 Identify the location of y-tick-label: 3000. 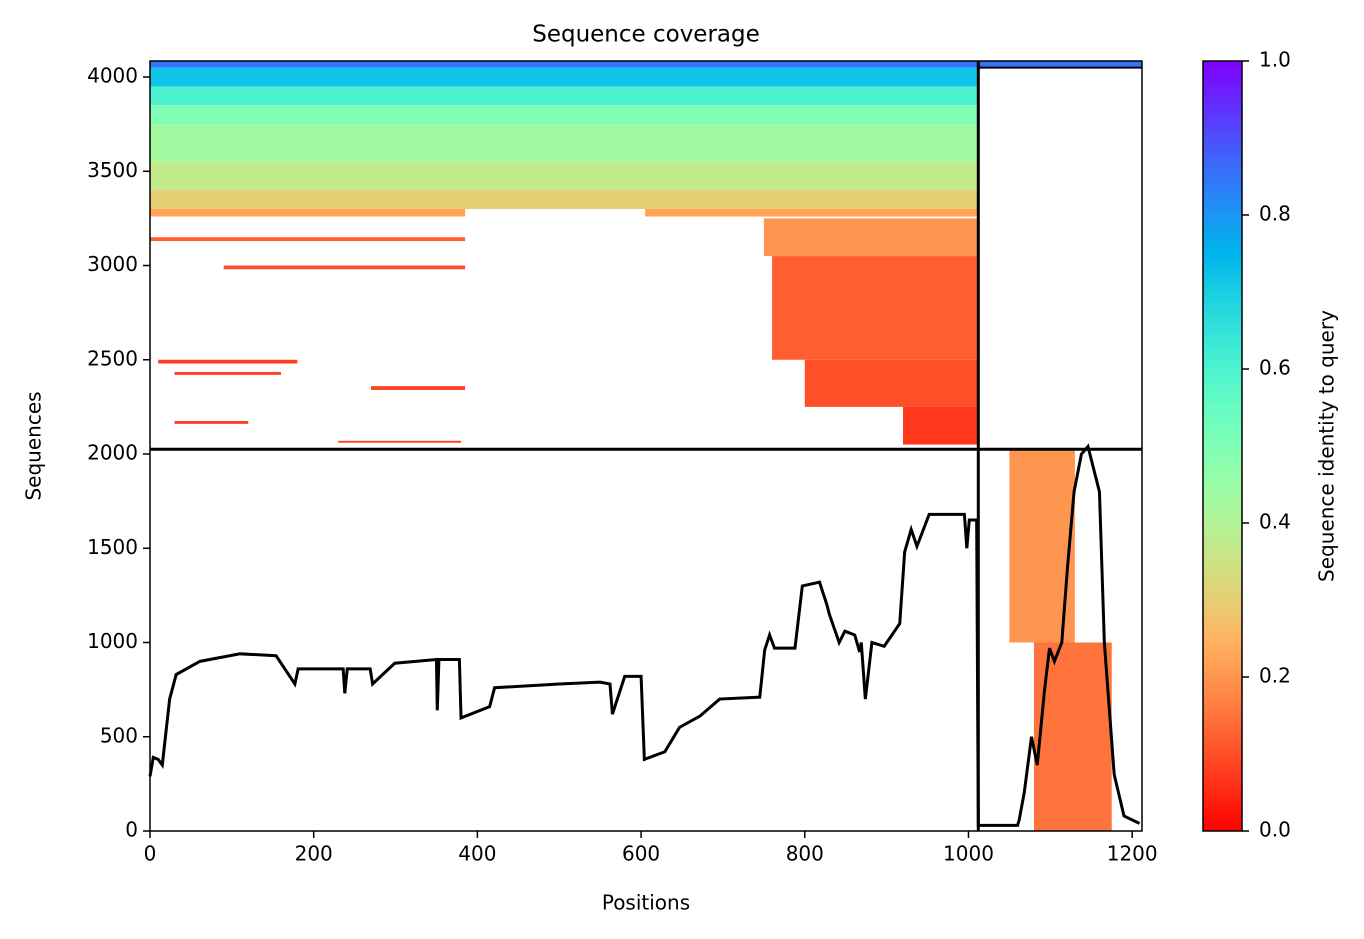
(112, 264).